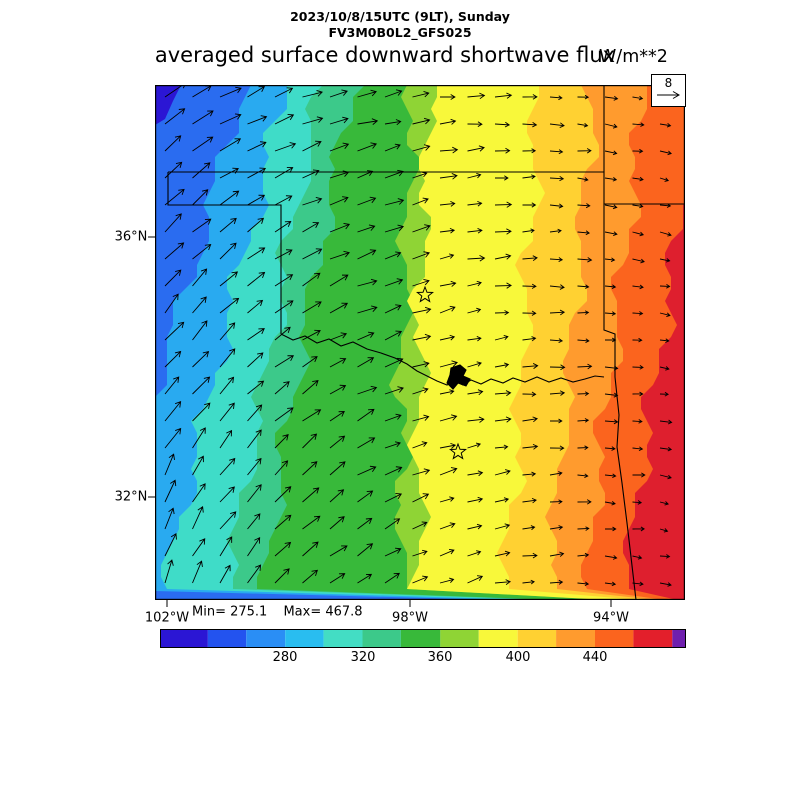 The image size is (800, 800). I want to click on lat-label-36n: 36°N, so click(131, 237).